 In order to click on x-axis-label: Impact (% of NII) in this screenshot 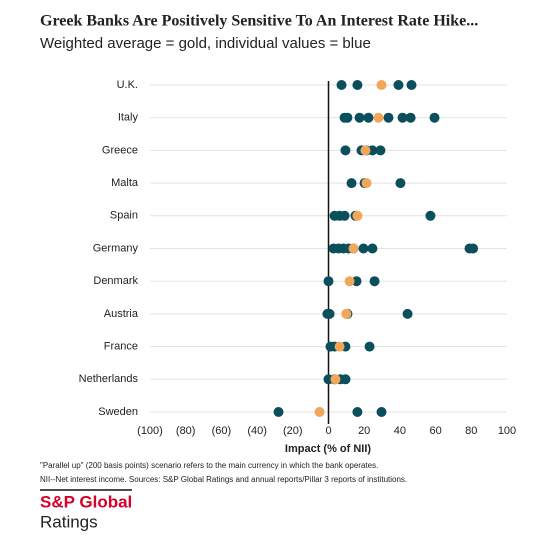, I will do `click(328, 449)`.